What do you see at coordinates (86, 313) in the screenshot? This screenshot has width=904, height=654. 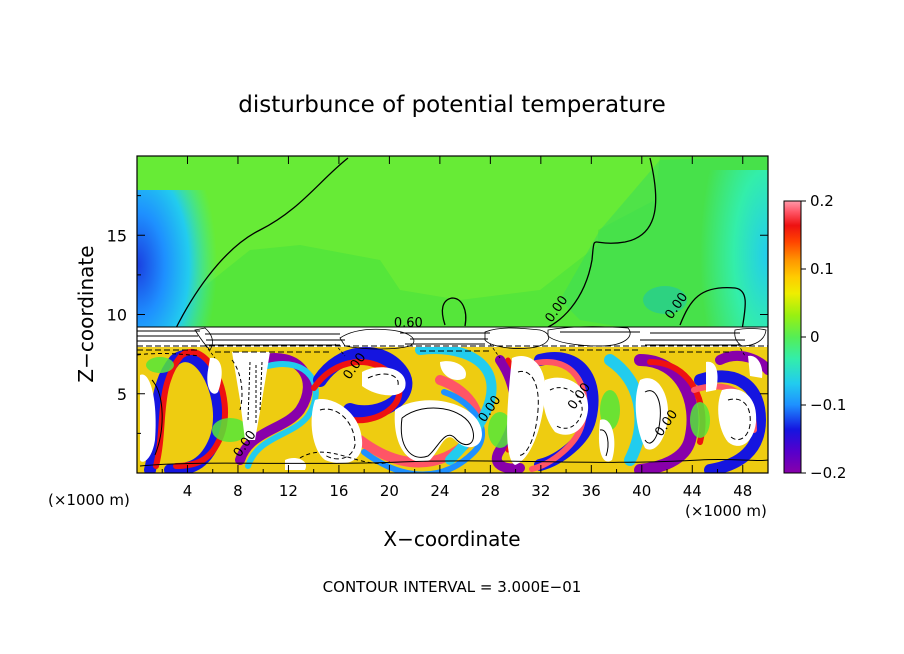 I see `y-axis-label: Z−coordinate` at bounding box center [86, 313].